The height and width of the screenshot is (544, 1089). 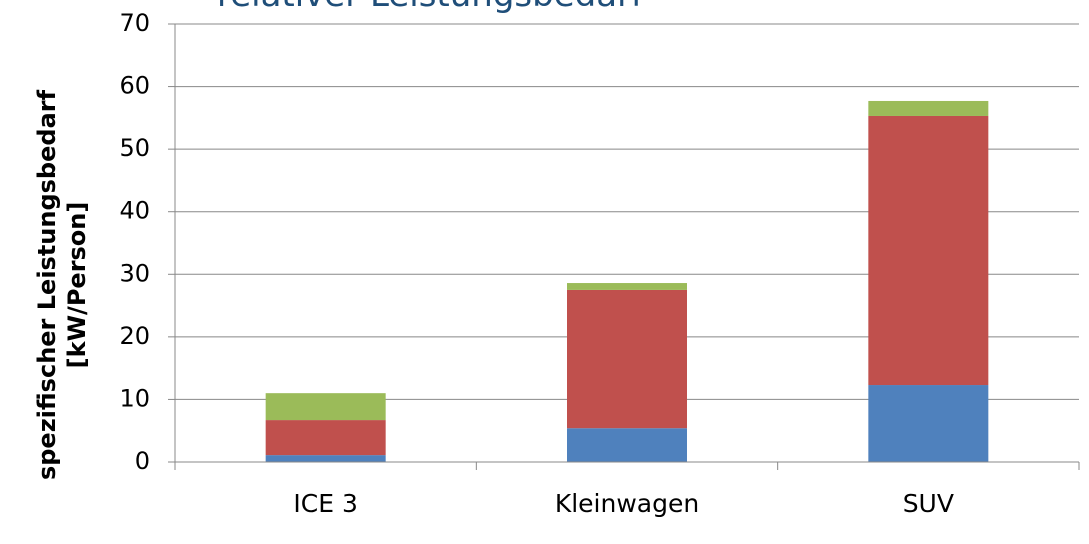 I want to click on y-tick-label: 10, so click(x=134, y=398).